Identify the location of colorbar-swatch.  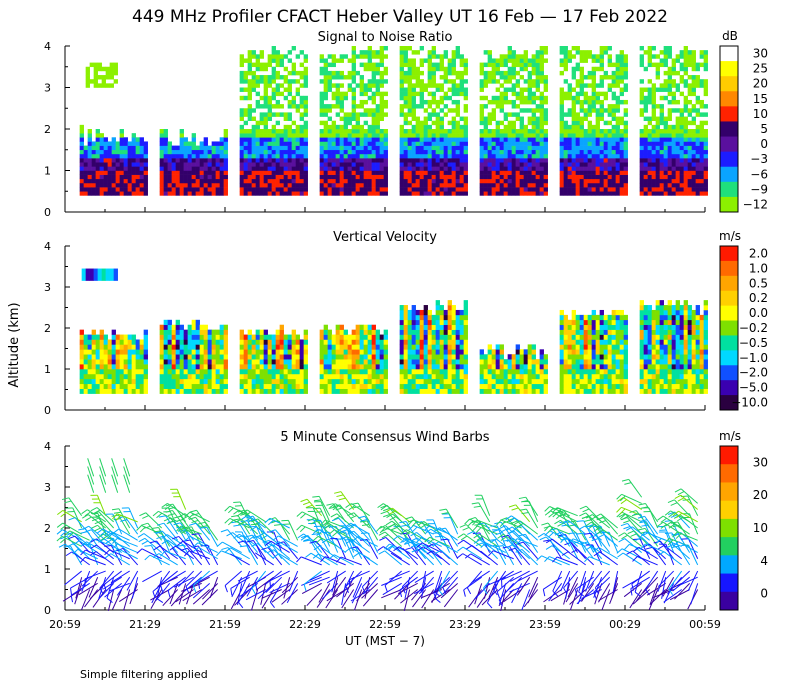
(729, 144).